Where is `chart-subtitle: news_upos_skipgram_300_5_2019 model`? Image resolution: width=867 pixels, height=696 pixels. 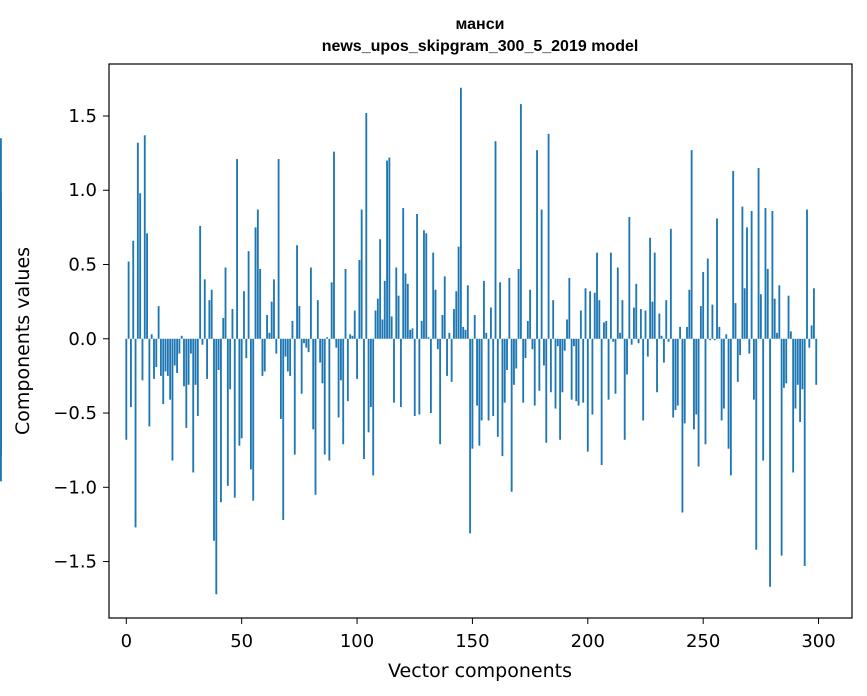 chart-subtitle: news_upos_skipgram_300_5_2019 model is located at coordinates (480, 46).